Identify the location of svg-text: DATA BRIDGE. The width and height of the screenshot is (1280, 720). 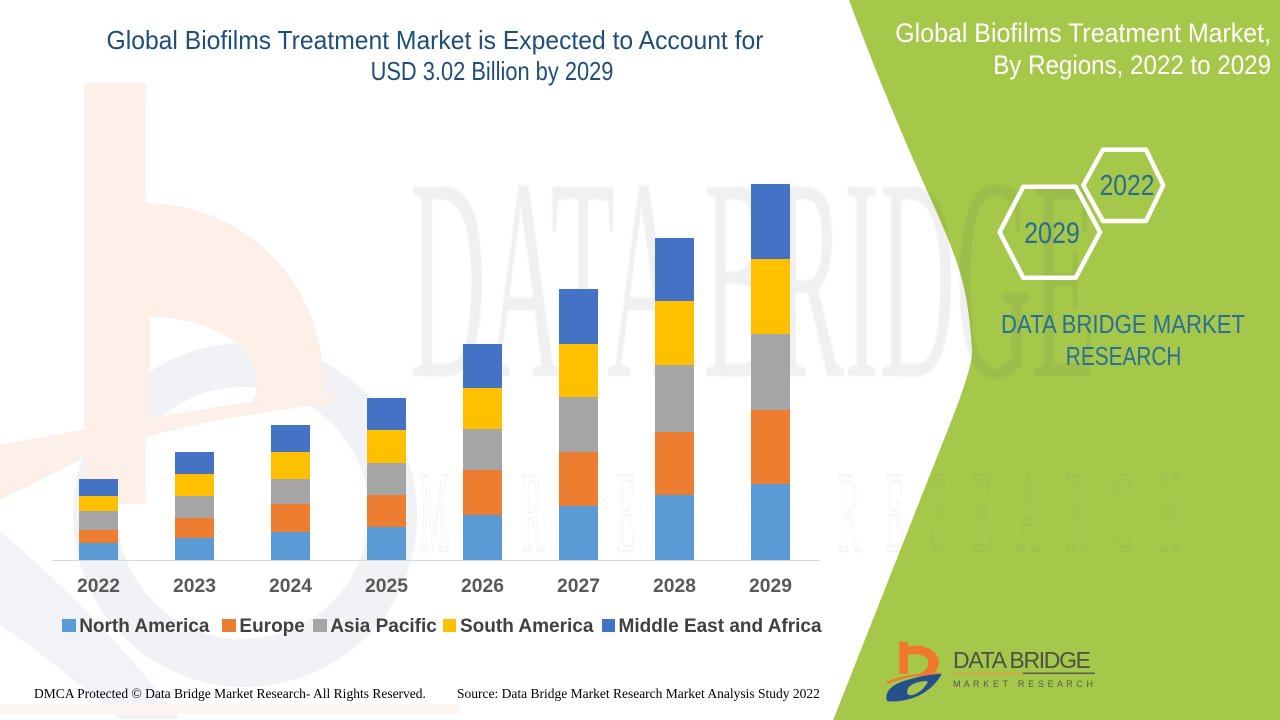
(1022, 660).